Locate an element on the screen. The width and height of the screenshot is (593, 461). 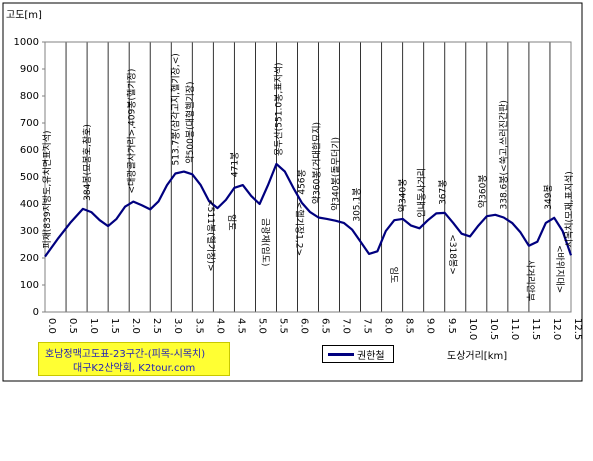
legend: 권한철 is located at coordinates (358, 354).